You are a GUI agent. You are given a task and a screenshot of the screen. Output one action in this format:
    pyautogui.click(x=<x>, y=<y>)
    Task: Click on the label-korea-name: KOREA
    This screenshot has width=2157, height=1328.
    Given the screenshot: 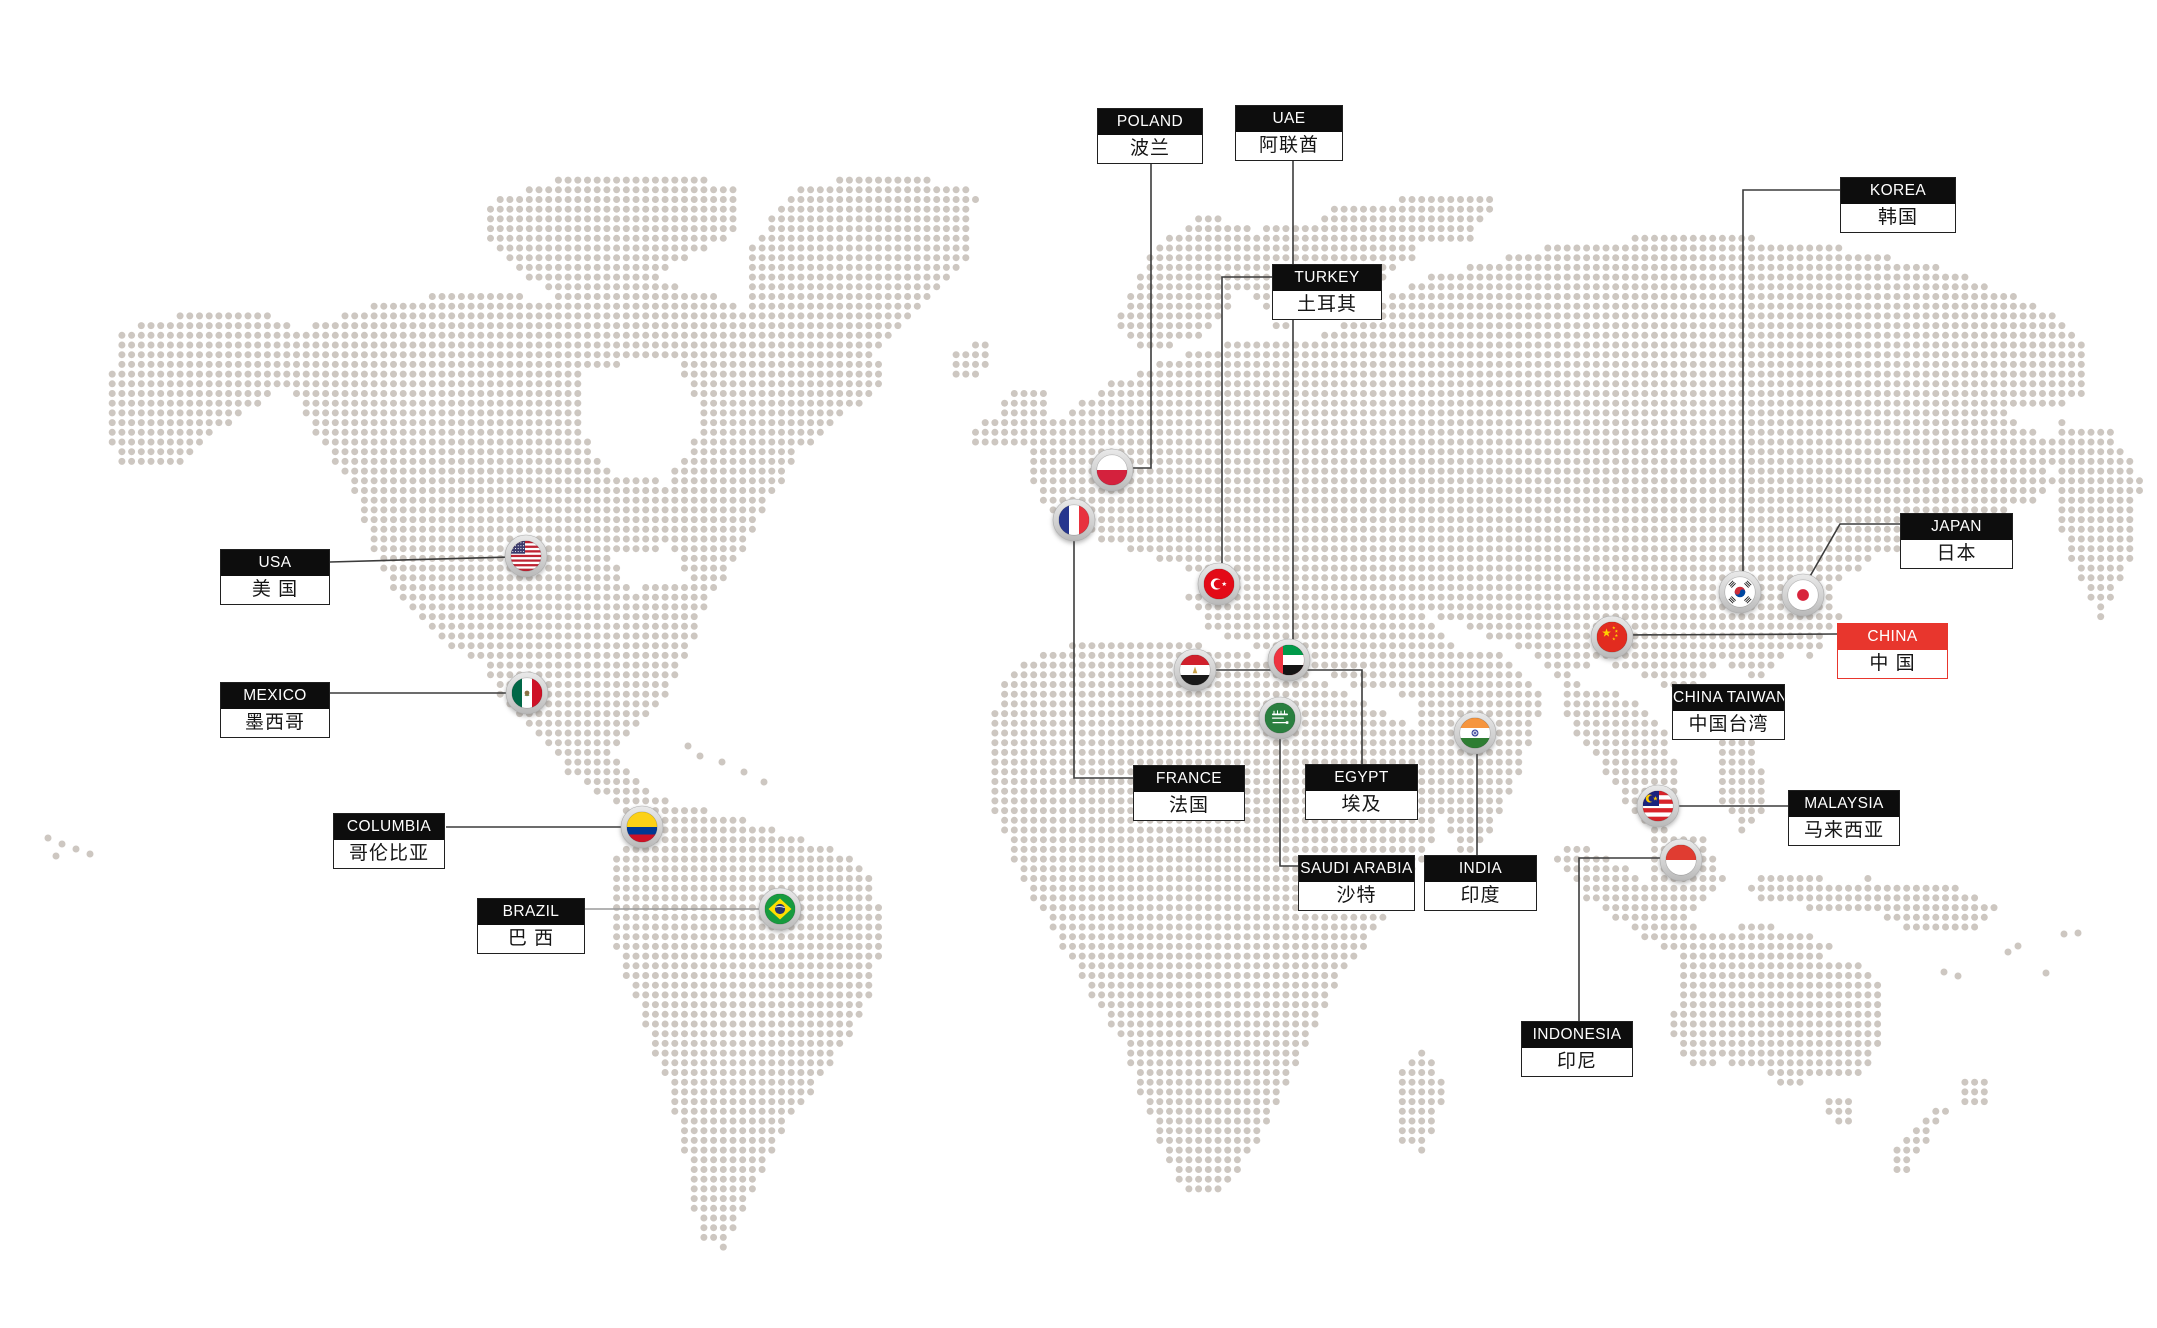 What is the action you would take?
    pyautogui.click(x=1898, y=191)
    